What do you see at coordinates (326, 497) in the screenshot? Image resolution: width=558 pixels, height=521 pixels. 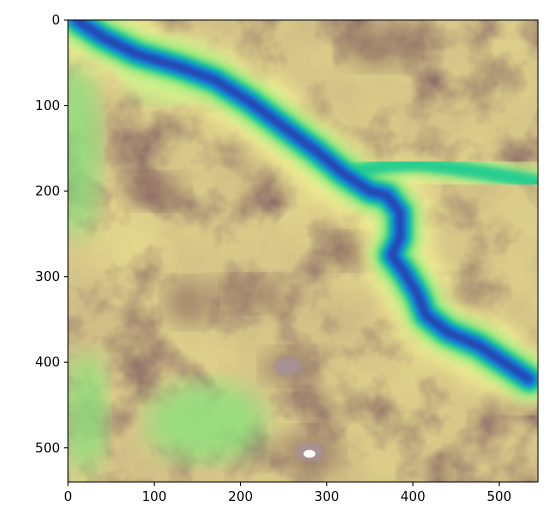 I see `x-tick-label: 300` at bounding box center [326, 497].